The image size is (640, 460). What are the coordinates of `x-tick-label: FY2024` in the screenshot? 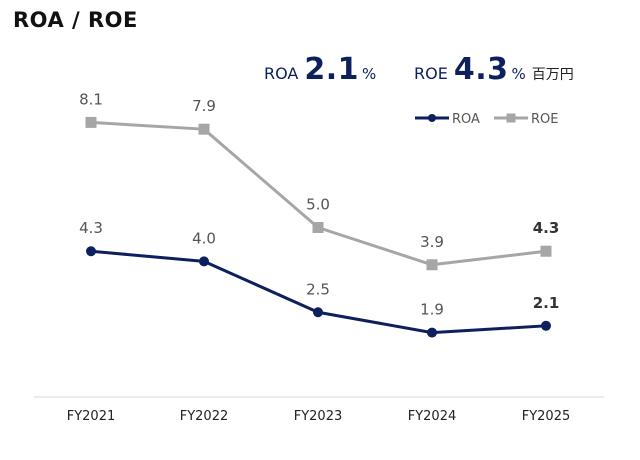 It's located at (432, 416).